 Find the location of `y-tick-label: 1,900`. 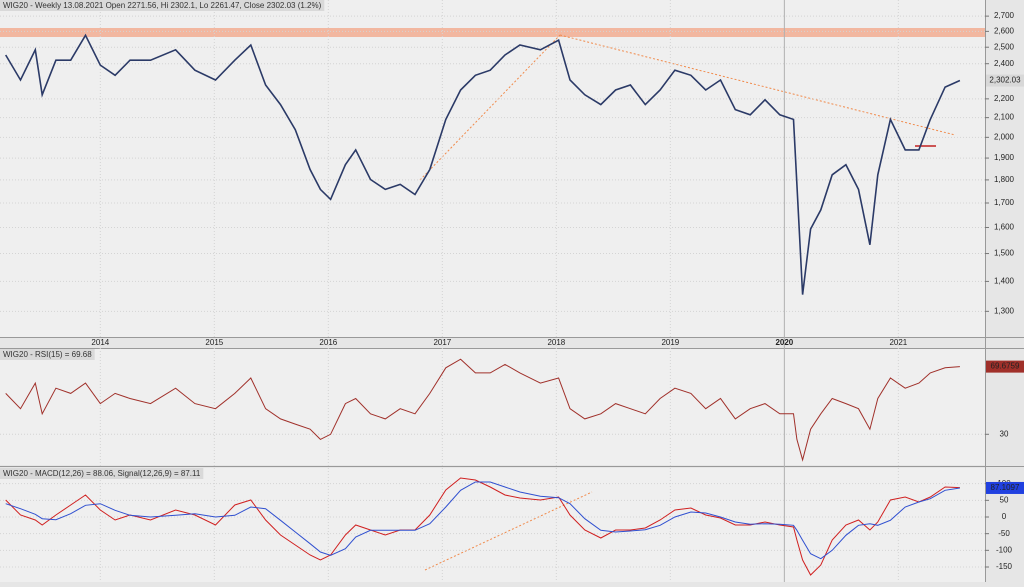

y-tick-label: 1,900 is located at coordinates (1004, 157).